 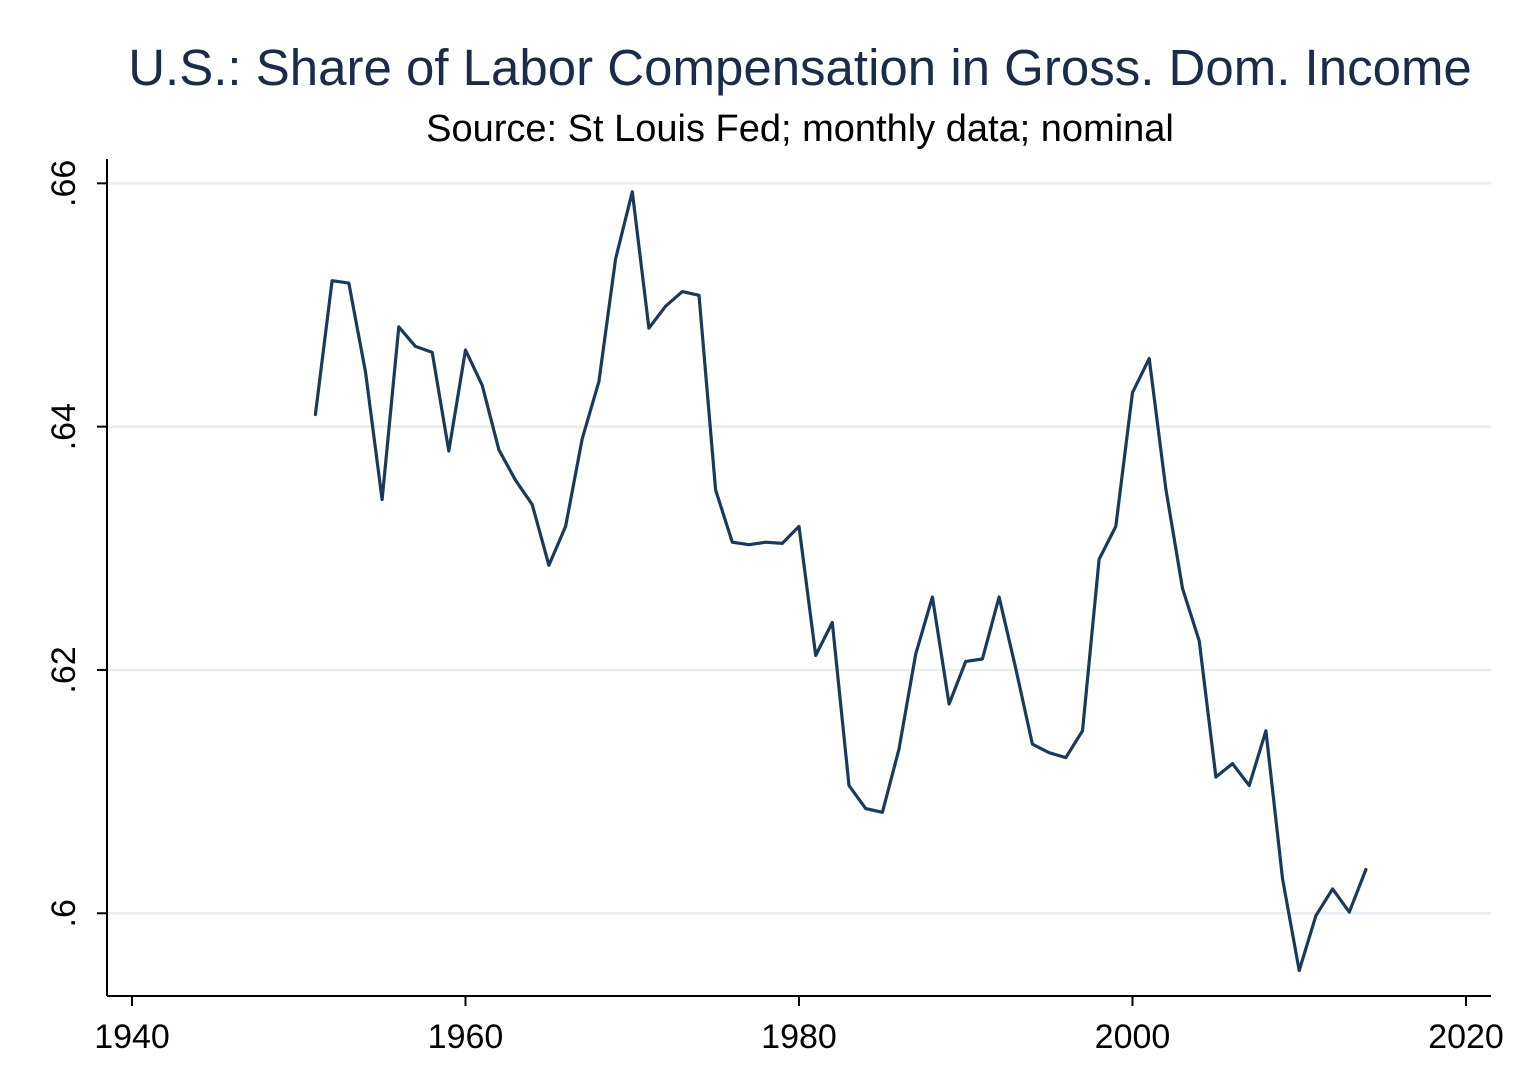 I want to click on x-tick-label: 2020, so click(x=1466, y=1037).